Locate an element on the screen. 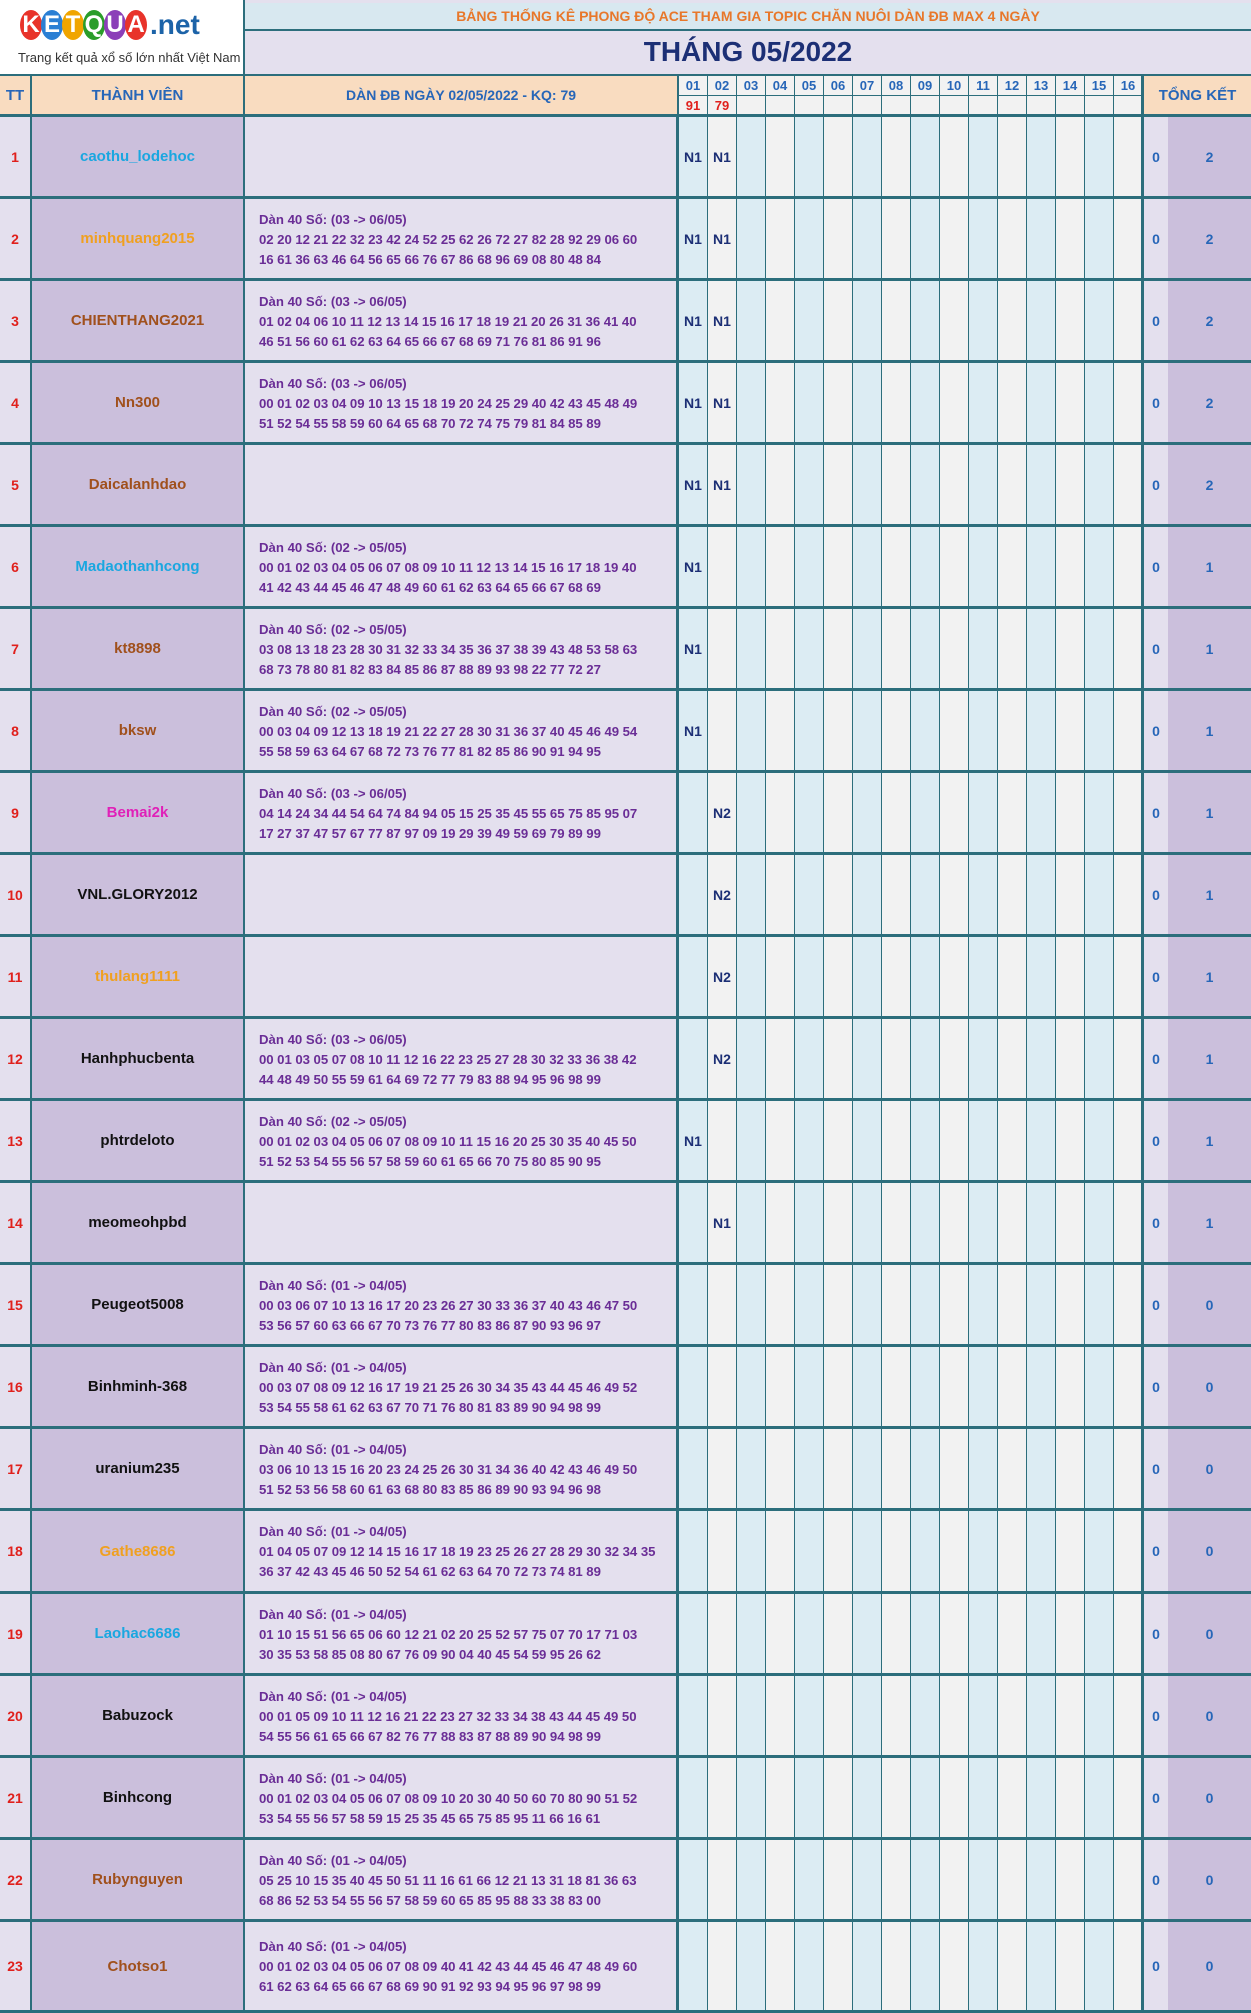 This screenshot has width=1251, height=2013. member-name: Hanhphucbenta is located at coordinates (138, 1058).